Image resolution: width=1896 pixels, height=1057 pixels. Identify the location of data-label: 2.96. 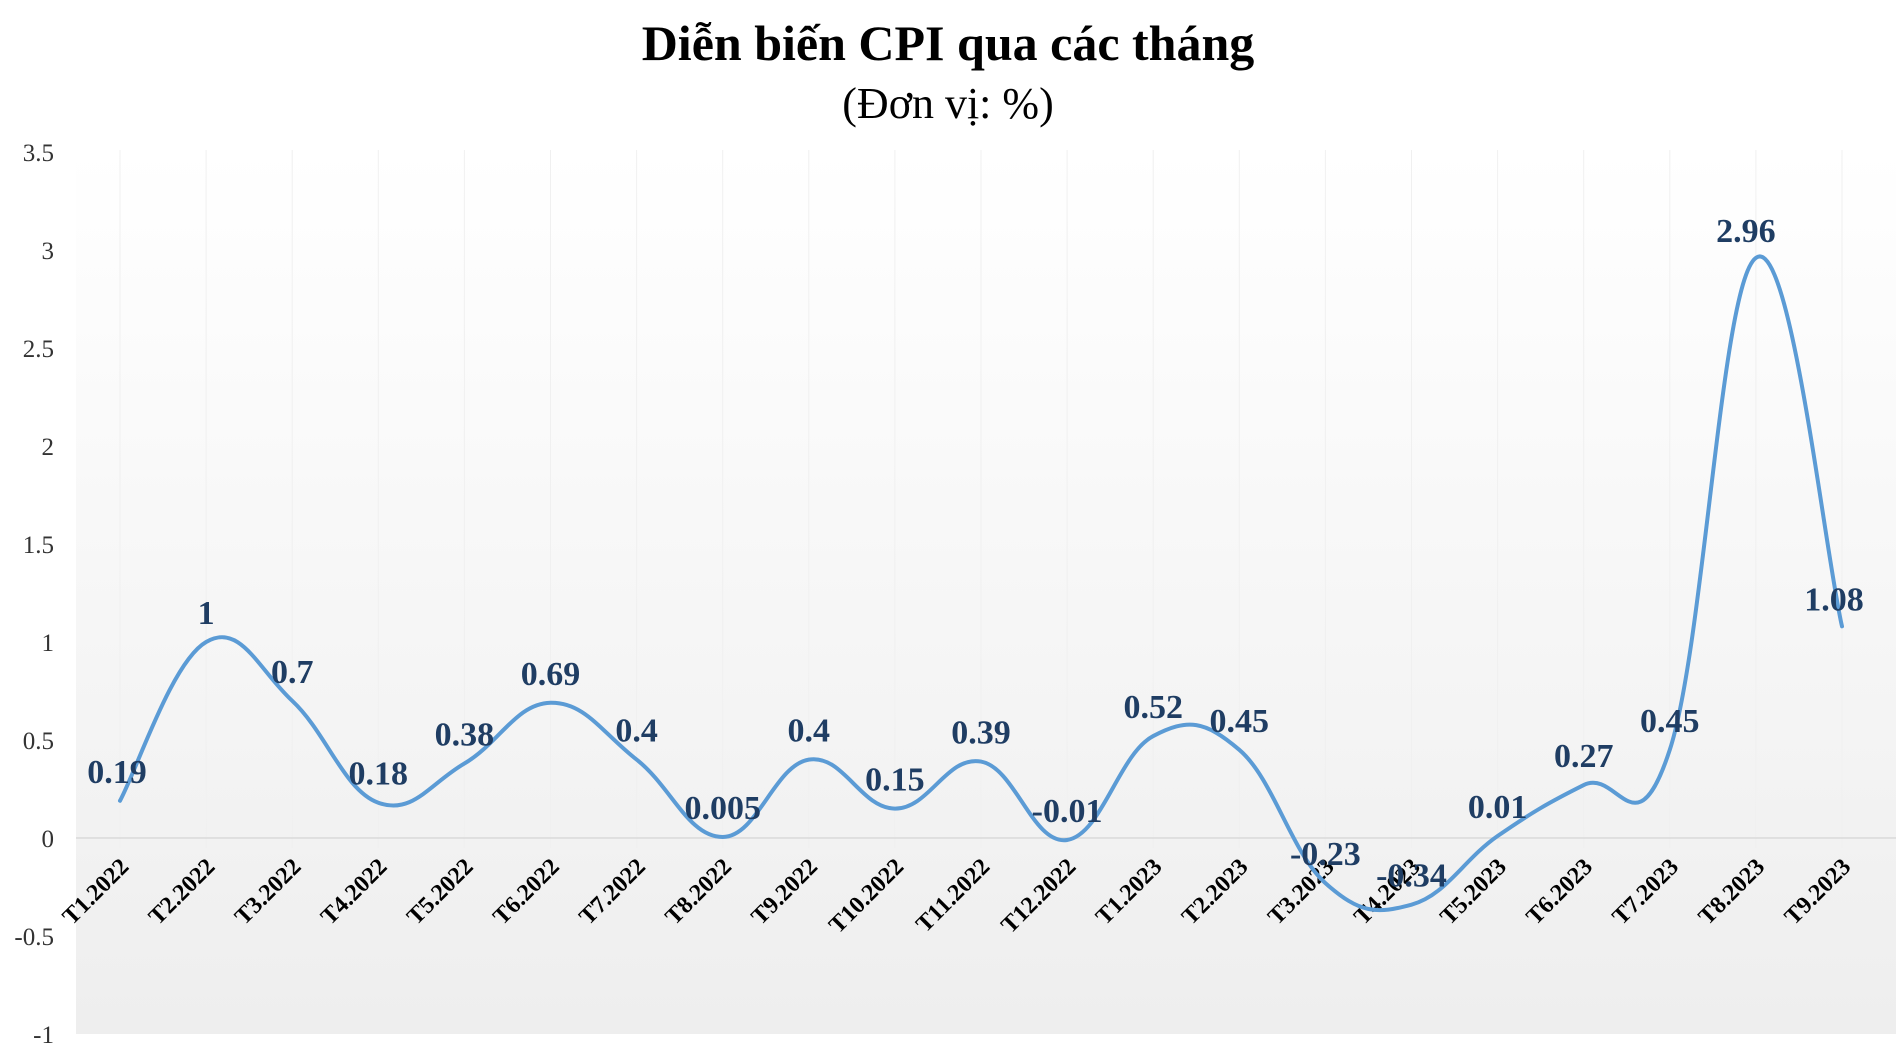
(1746, 231).